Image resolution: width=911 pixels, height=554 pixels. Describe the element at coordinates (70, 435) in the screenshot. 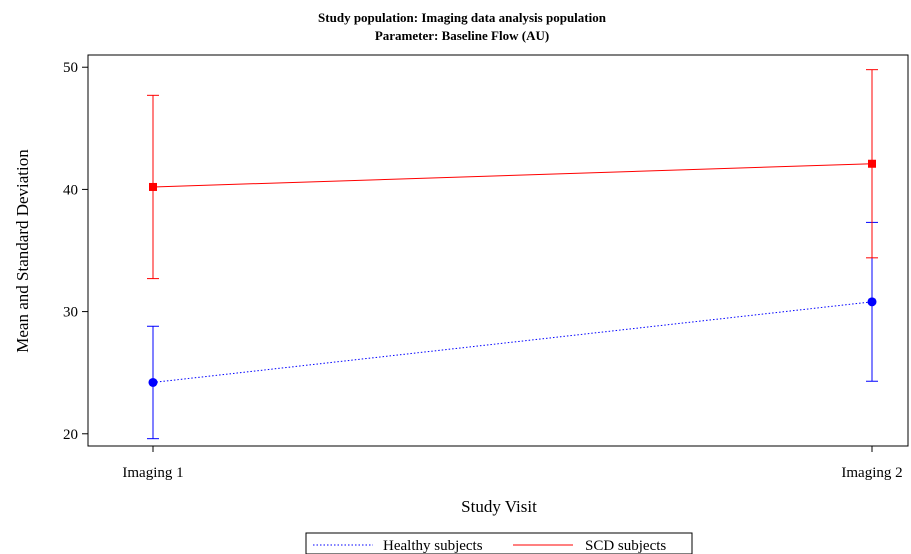

I see `y-tick-label: 20` at that location.